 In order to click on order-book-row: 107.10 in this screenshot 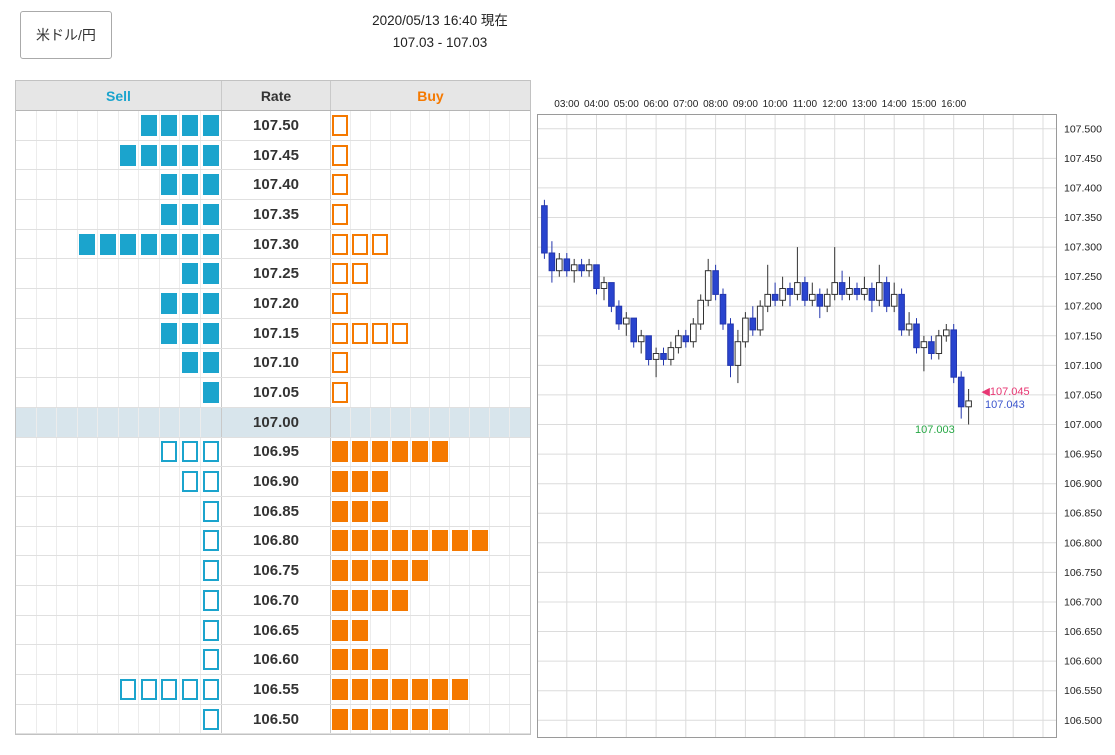, I will do `click(273, 363)`.